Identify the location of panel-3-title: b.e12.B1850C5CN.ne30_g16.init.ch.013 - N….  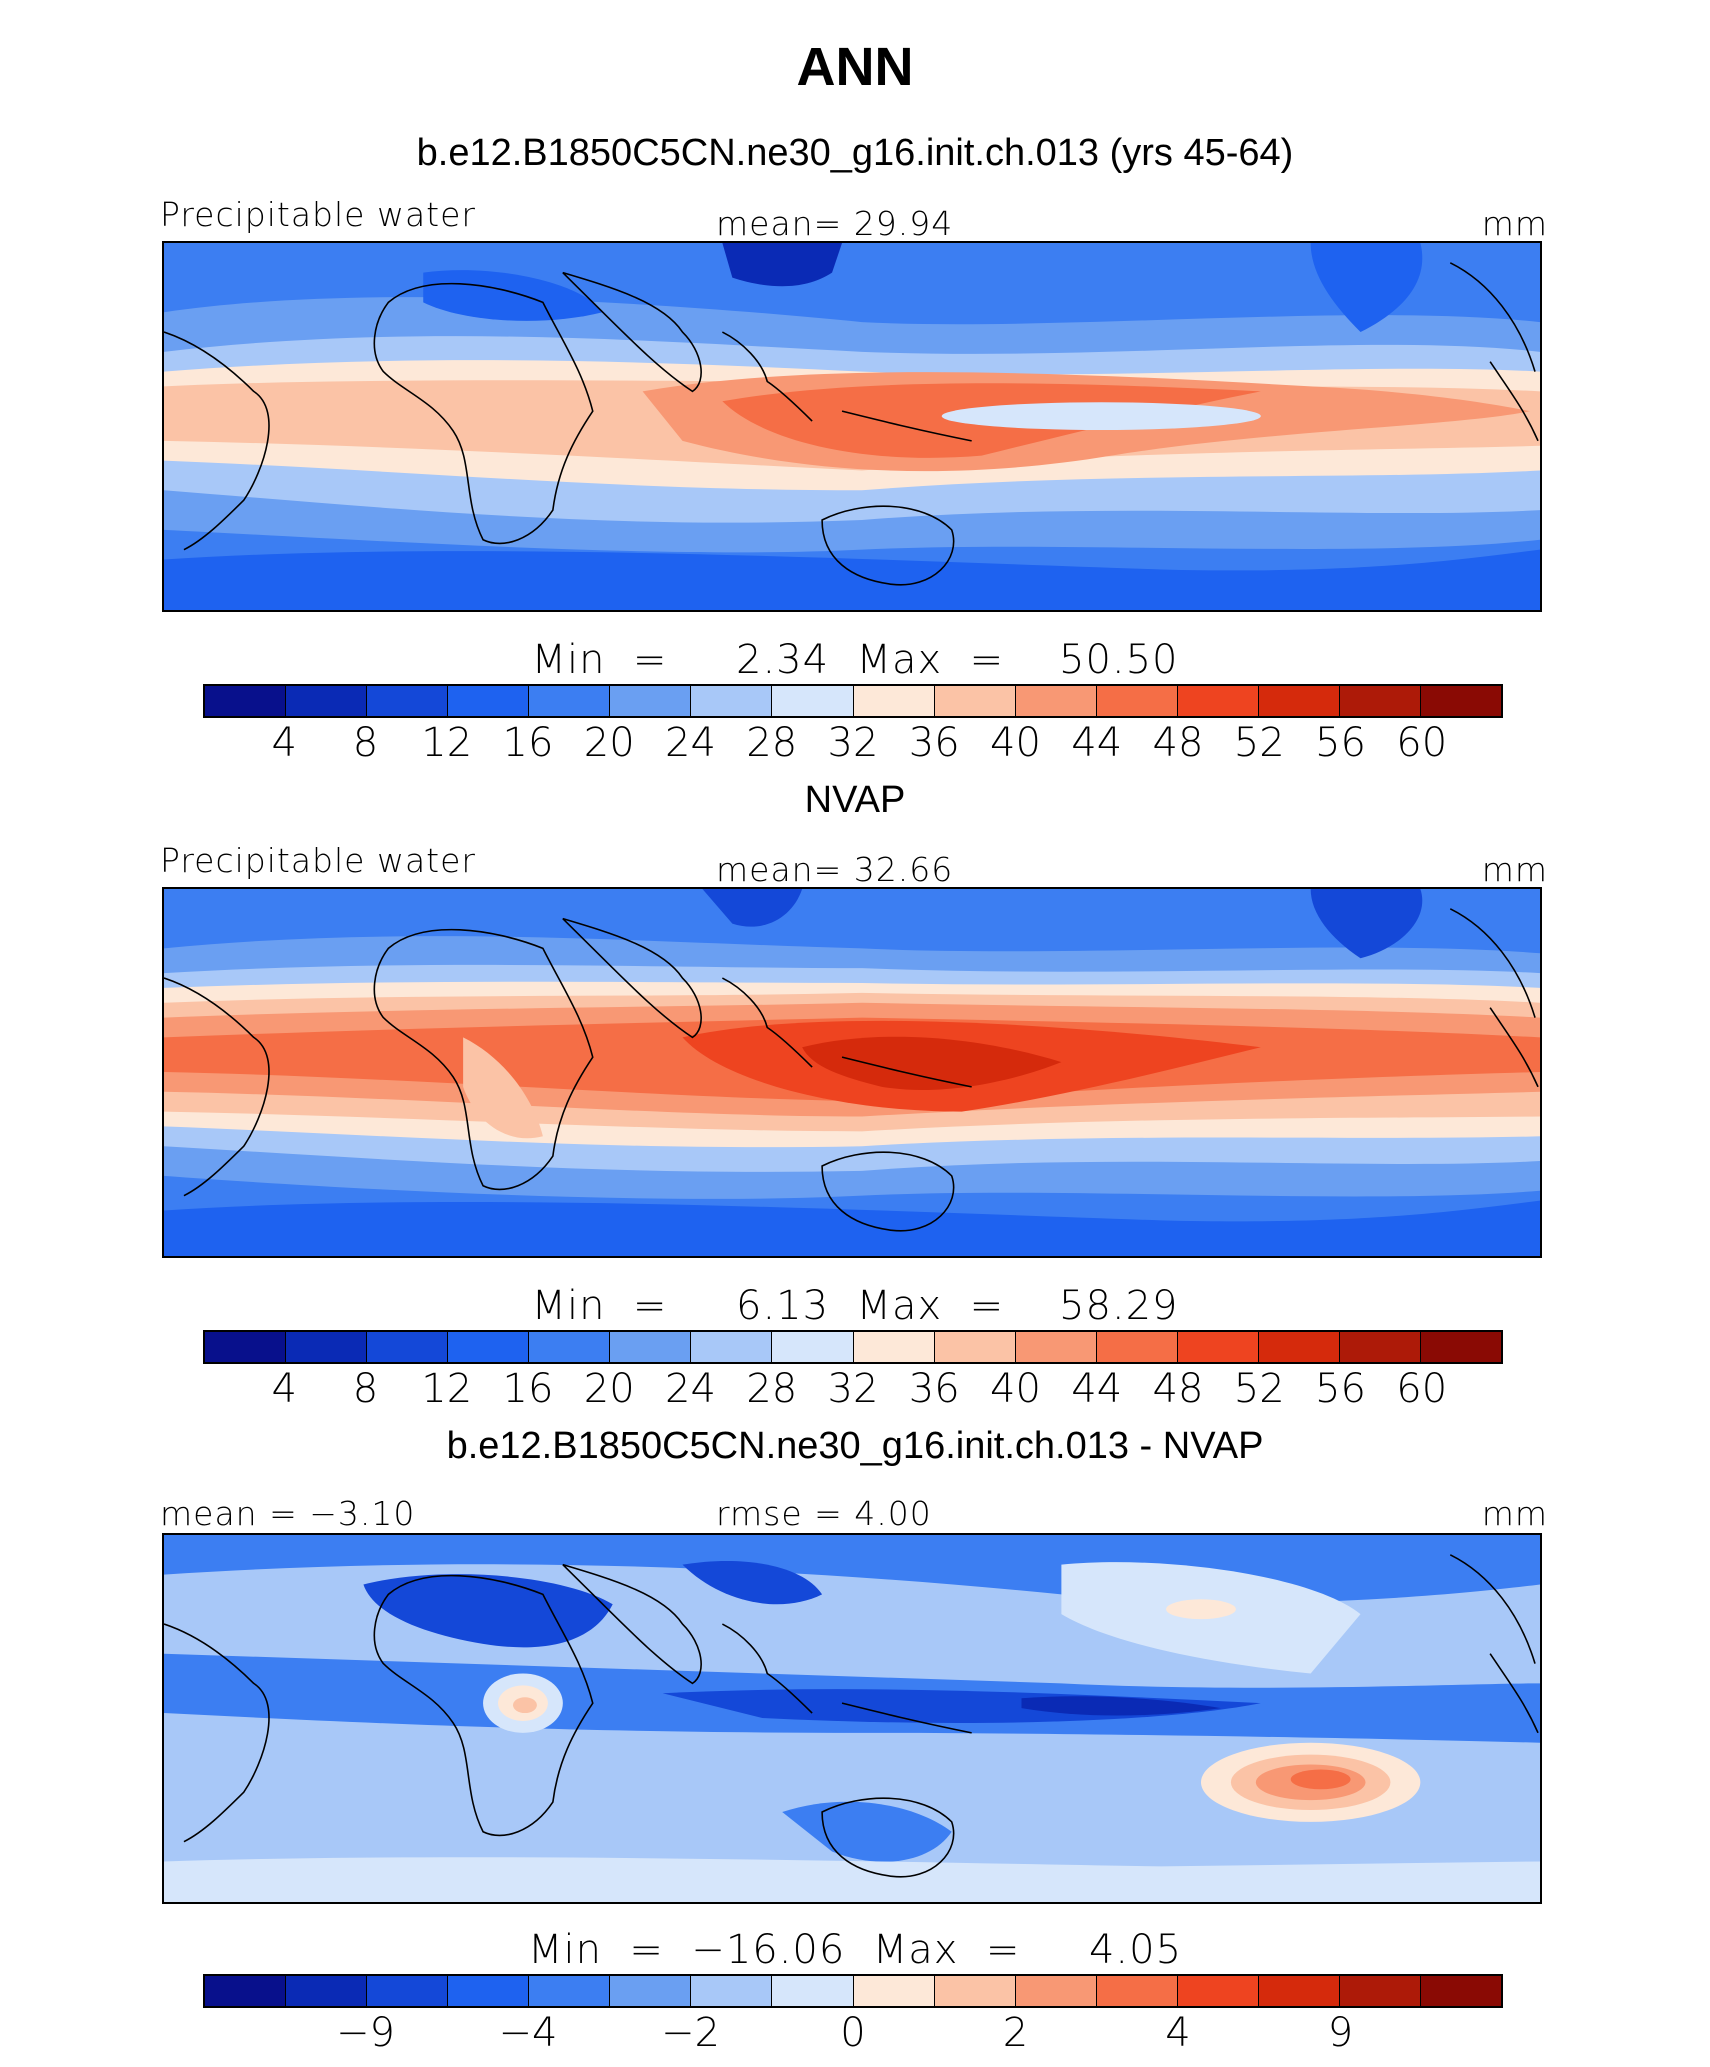
(855, 1446).